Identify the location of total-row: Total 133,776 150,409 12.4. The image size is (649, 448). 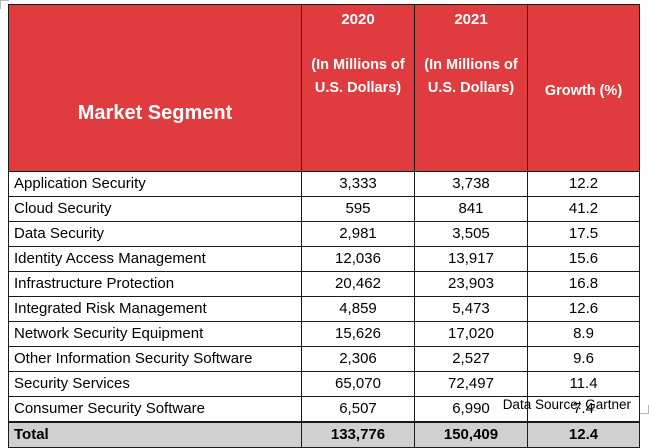
(324, 434).